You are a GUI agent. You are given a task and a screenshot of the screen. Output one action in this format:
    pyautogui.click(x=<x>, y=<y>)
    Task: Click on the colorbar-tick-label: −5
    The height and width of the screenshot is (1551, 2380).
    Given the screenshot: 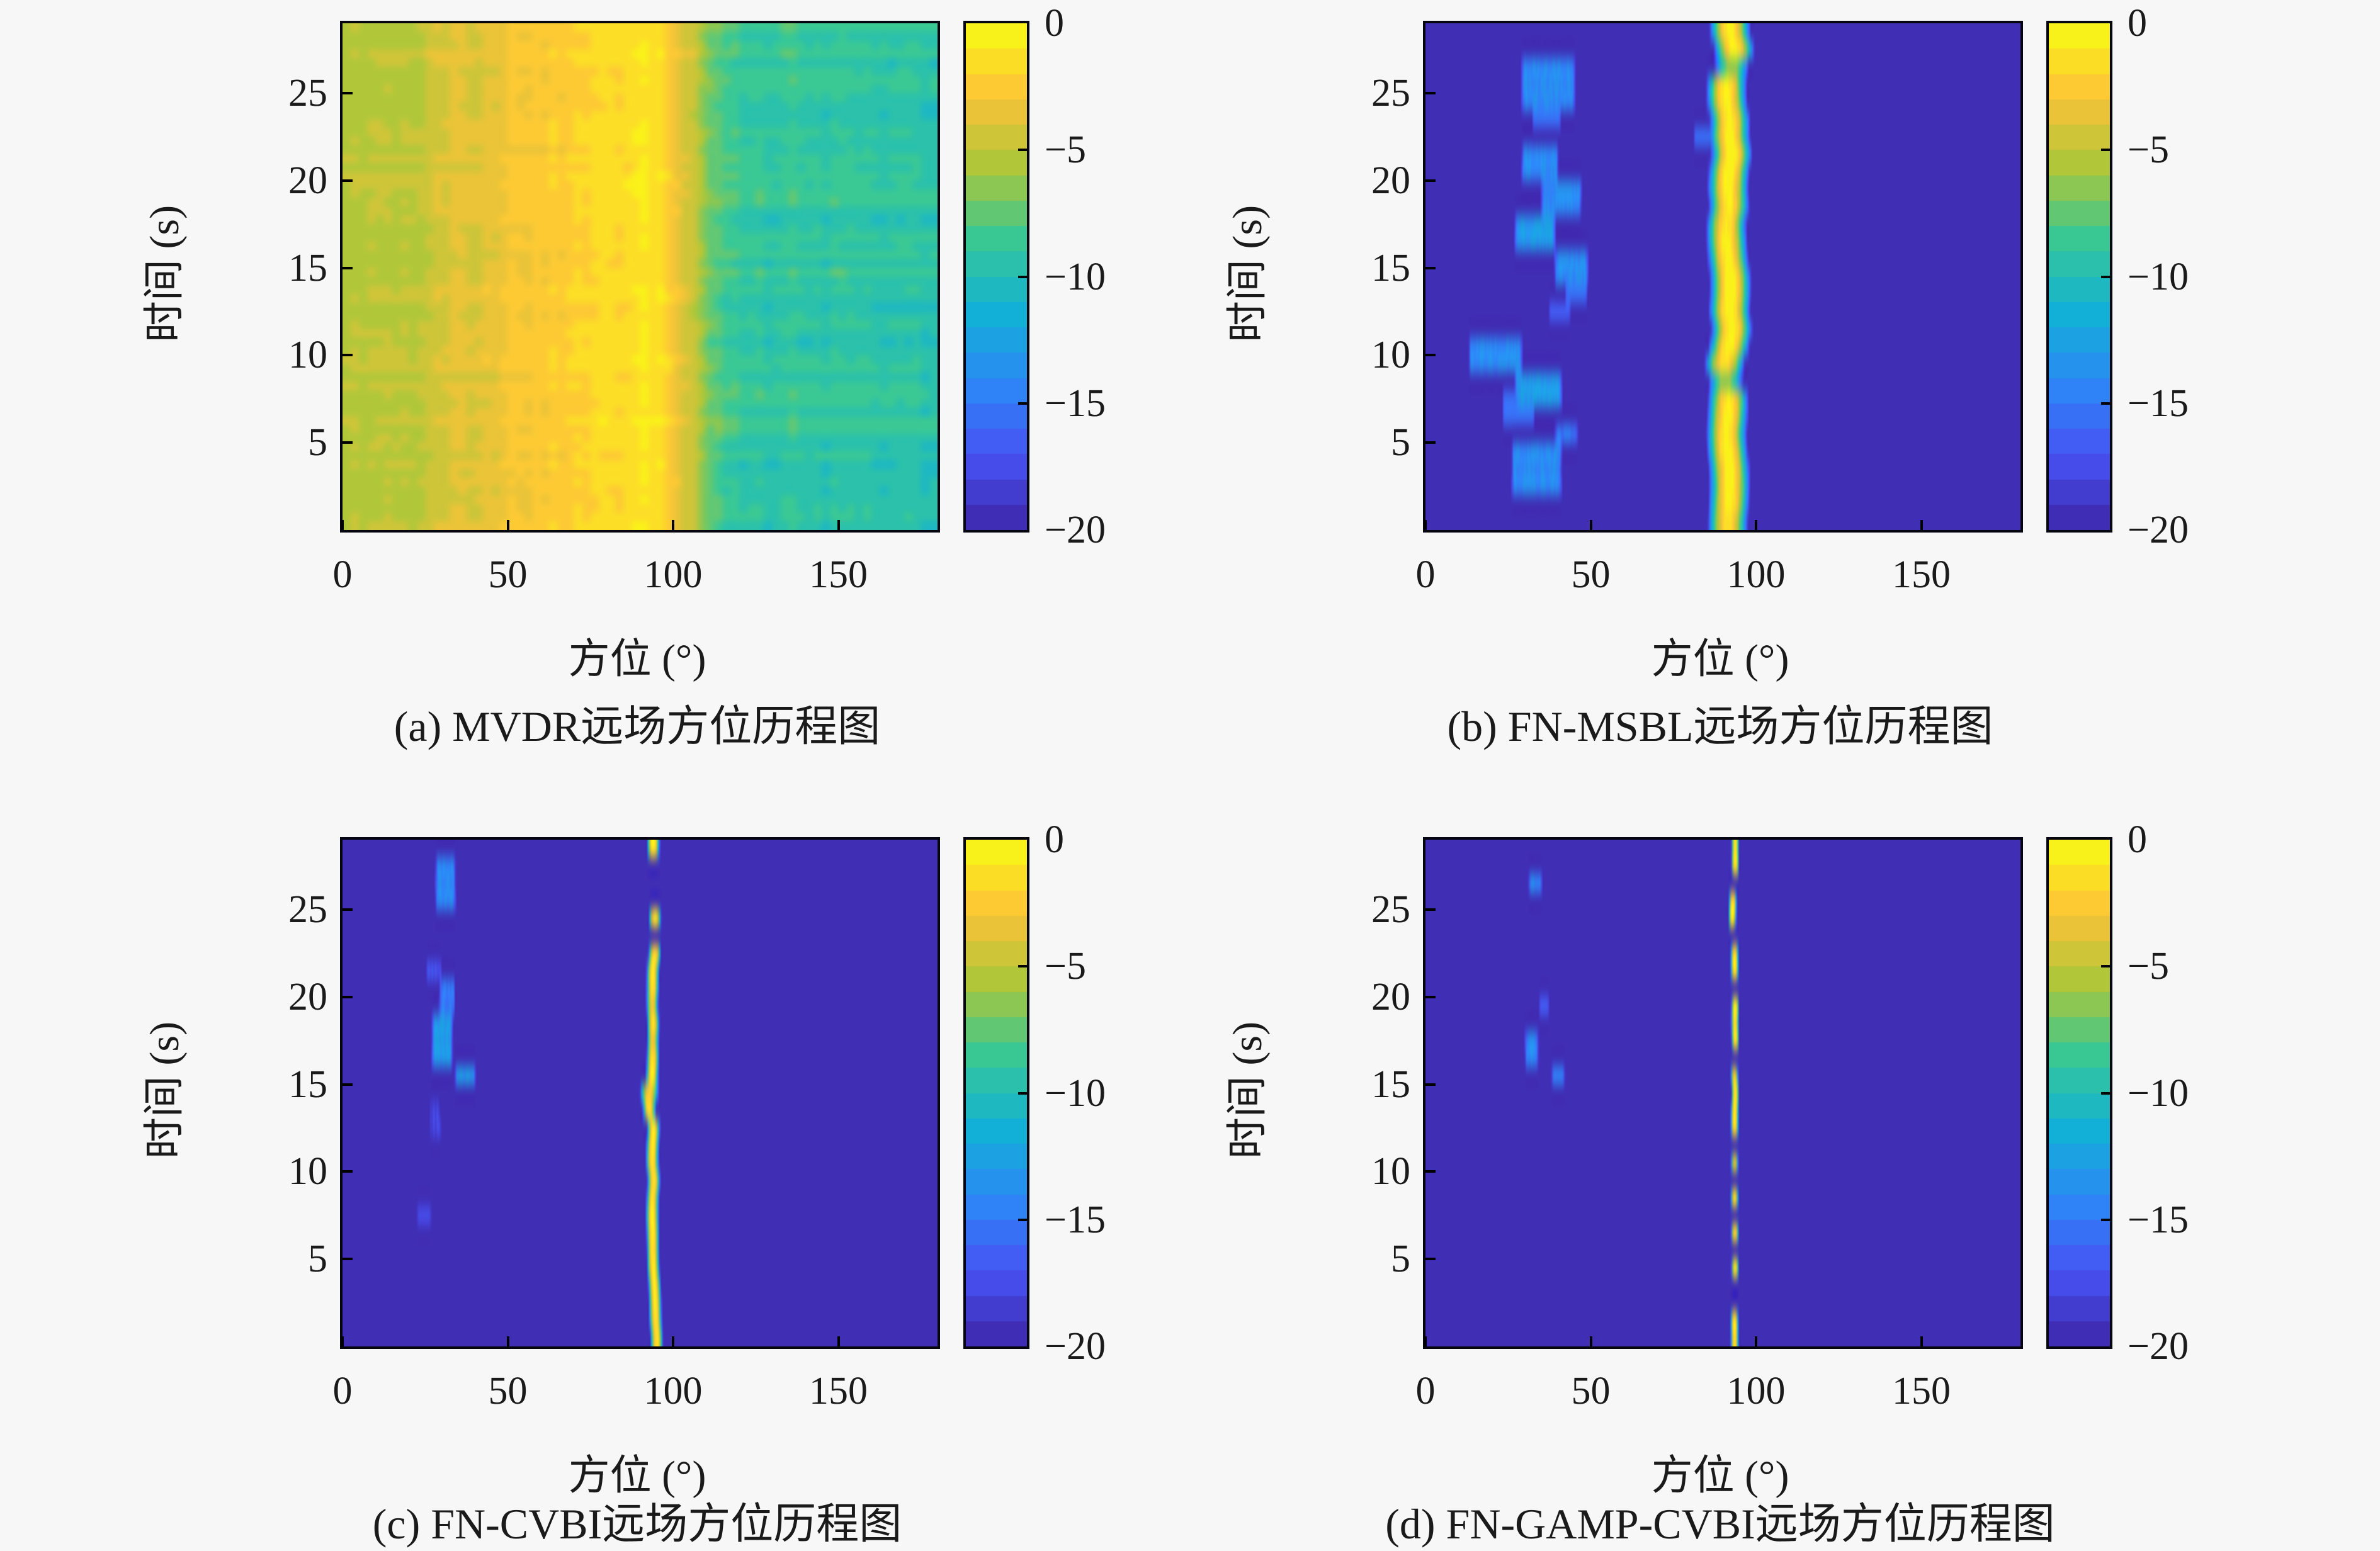 What is the action you would take?
    pyautogui.click(x=2148, y=150)
    